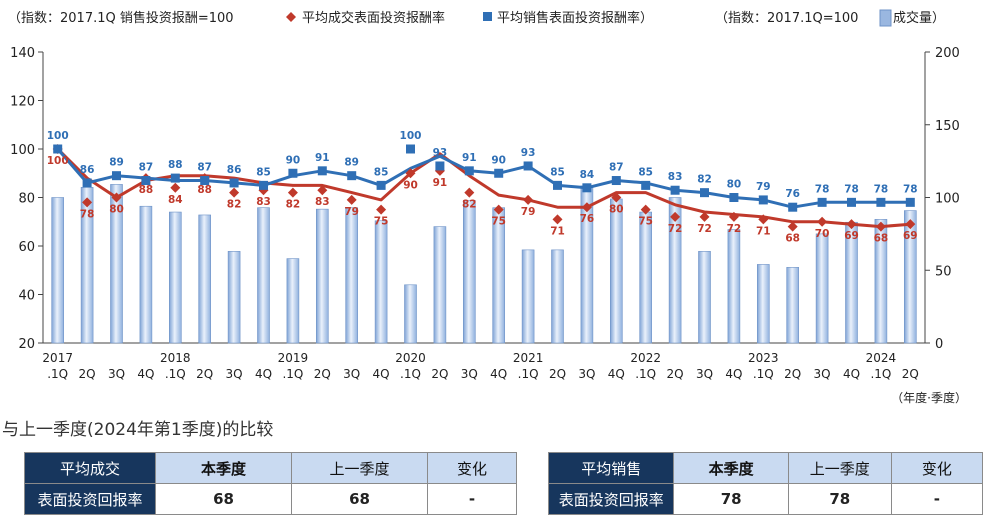 This screenshot has width=983, height=529. Describe the element at coordinates (885, 18) in the screenshot. I see `legend-bar-icon` at that location.